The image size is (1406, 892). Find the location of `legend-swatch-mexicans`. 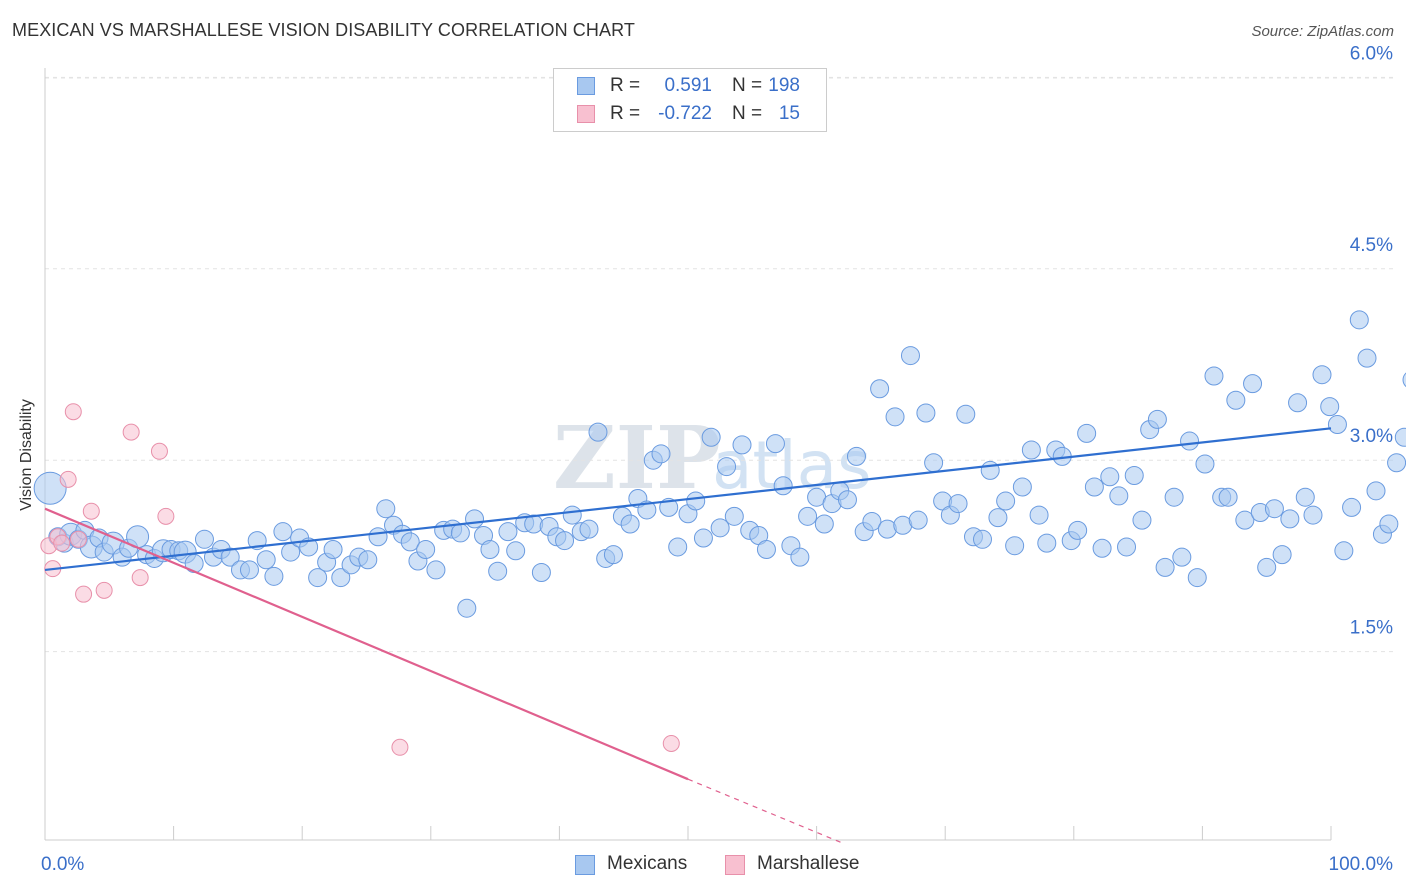

legend-swatch-mexicans is located at coordinates (585, 865).